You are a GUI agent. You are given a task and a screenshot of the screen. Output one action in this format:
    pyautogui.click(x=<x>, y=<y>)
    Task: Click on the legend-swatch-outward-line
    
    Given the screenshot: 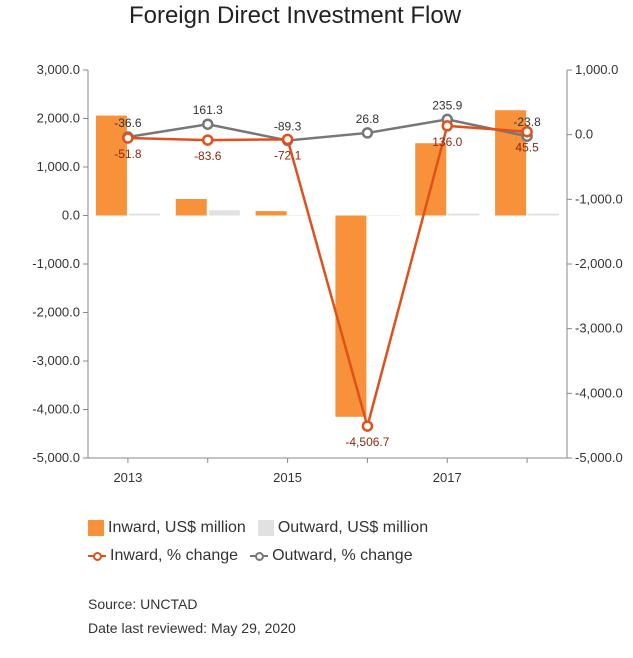 What is the action you would take?
    pyautogui.click(x=259, y=556)
    